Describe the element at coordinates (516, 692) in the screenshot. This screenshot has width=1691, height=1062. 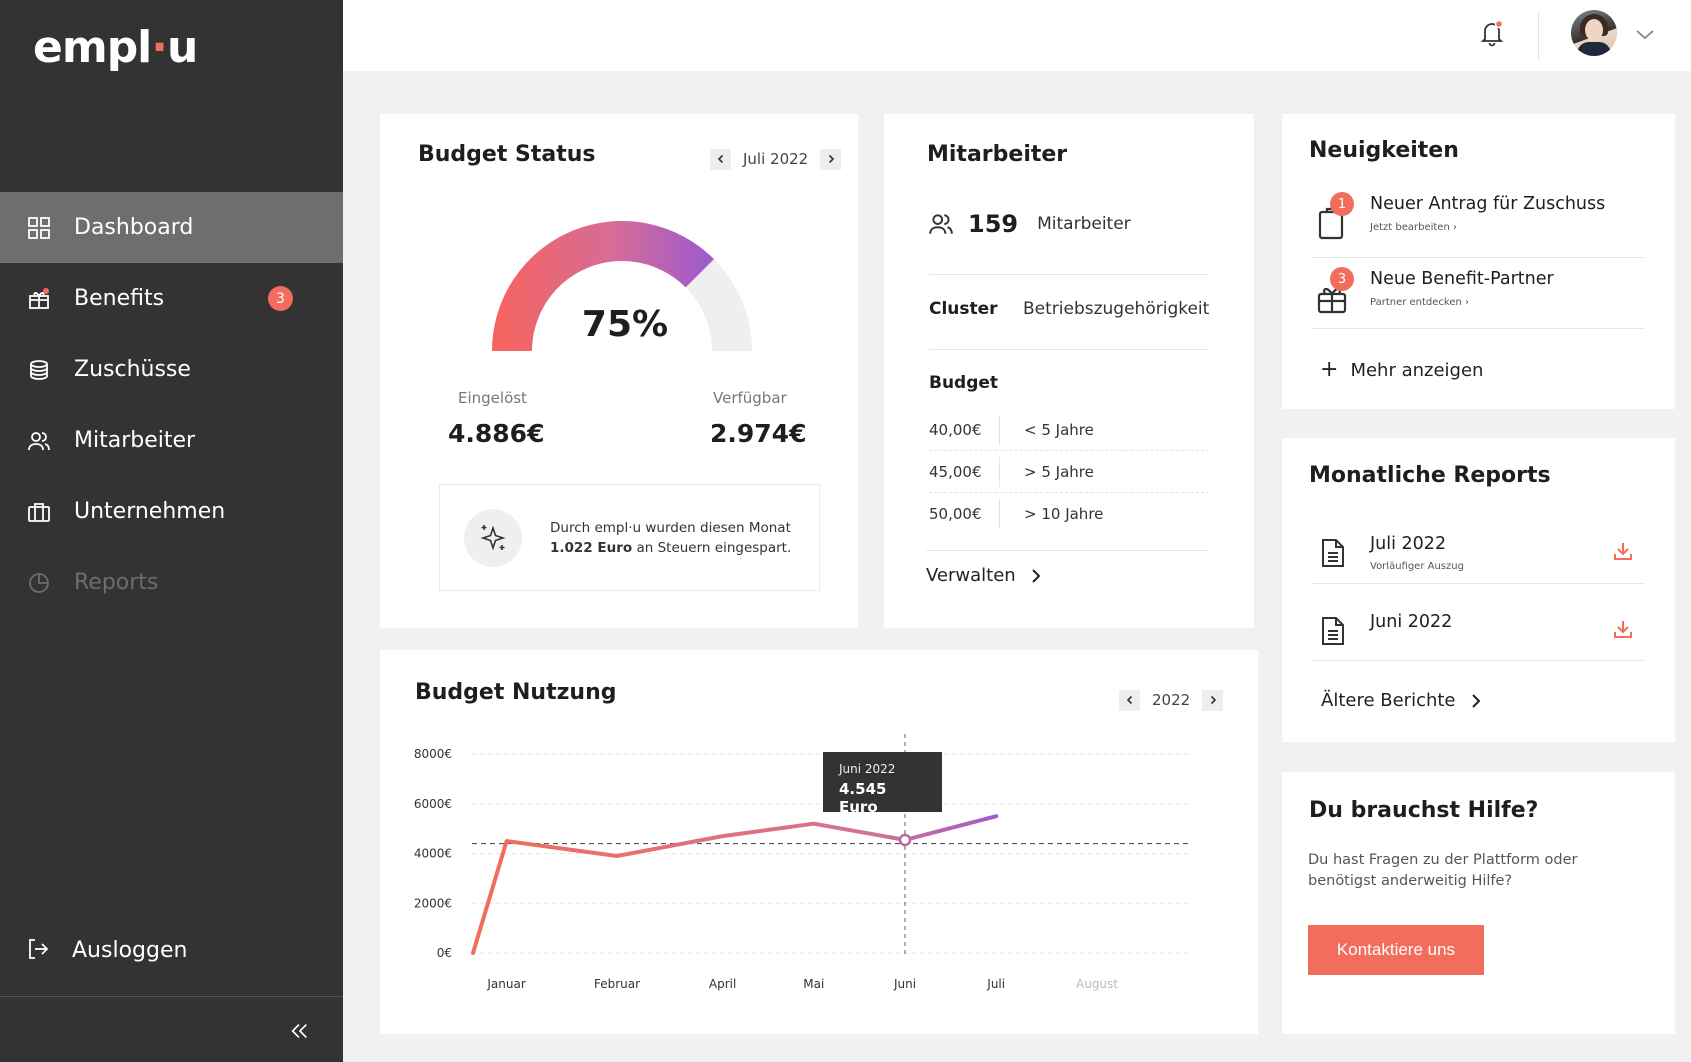
I see `card-title: Budget Nutzung` at that location.